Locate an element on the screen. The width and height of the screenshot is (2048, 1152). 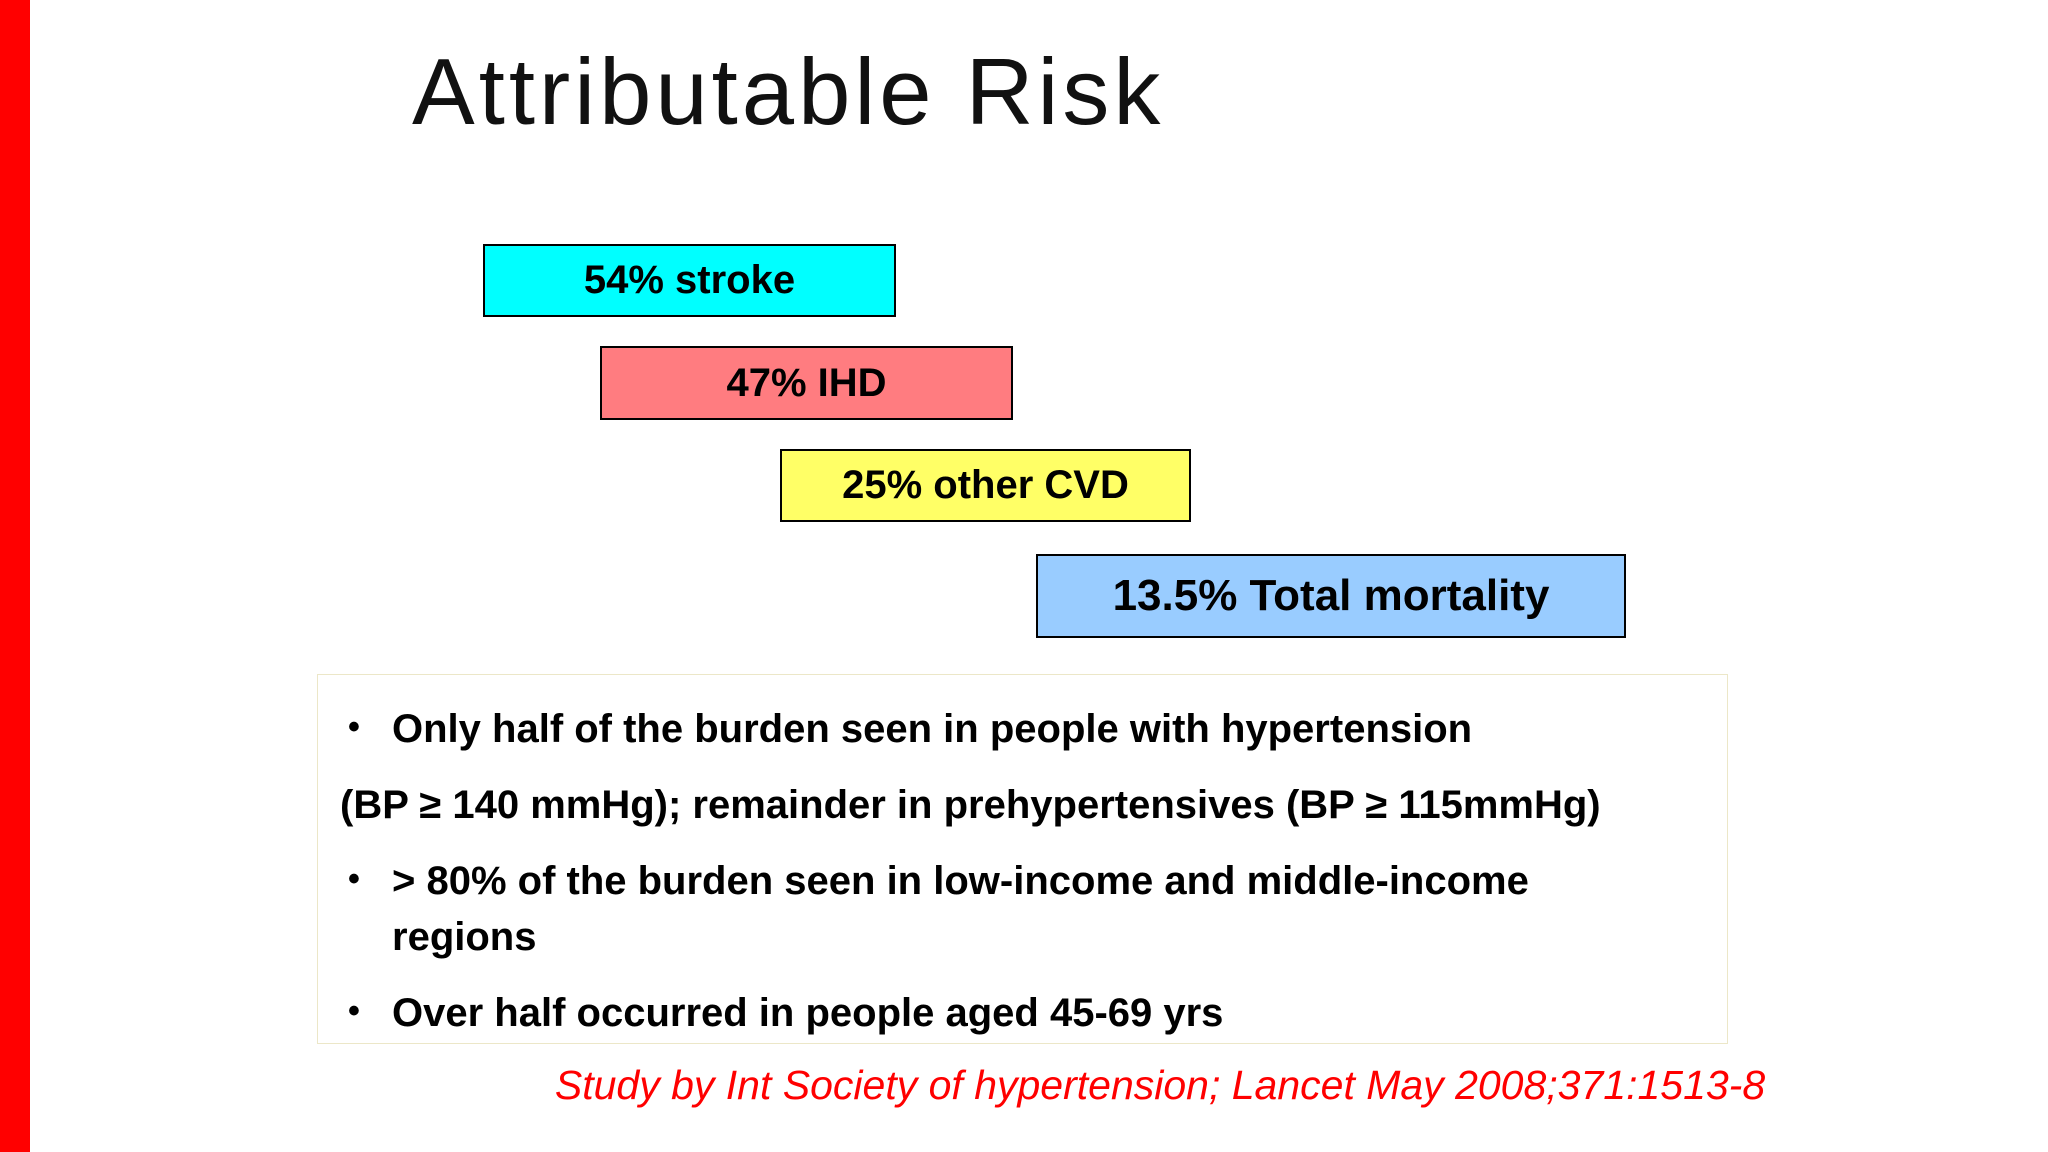
risk-box-total-mortality: 13.5% Total mortality is located at coordinates (1331, 596).